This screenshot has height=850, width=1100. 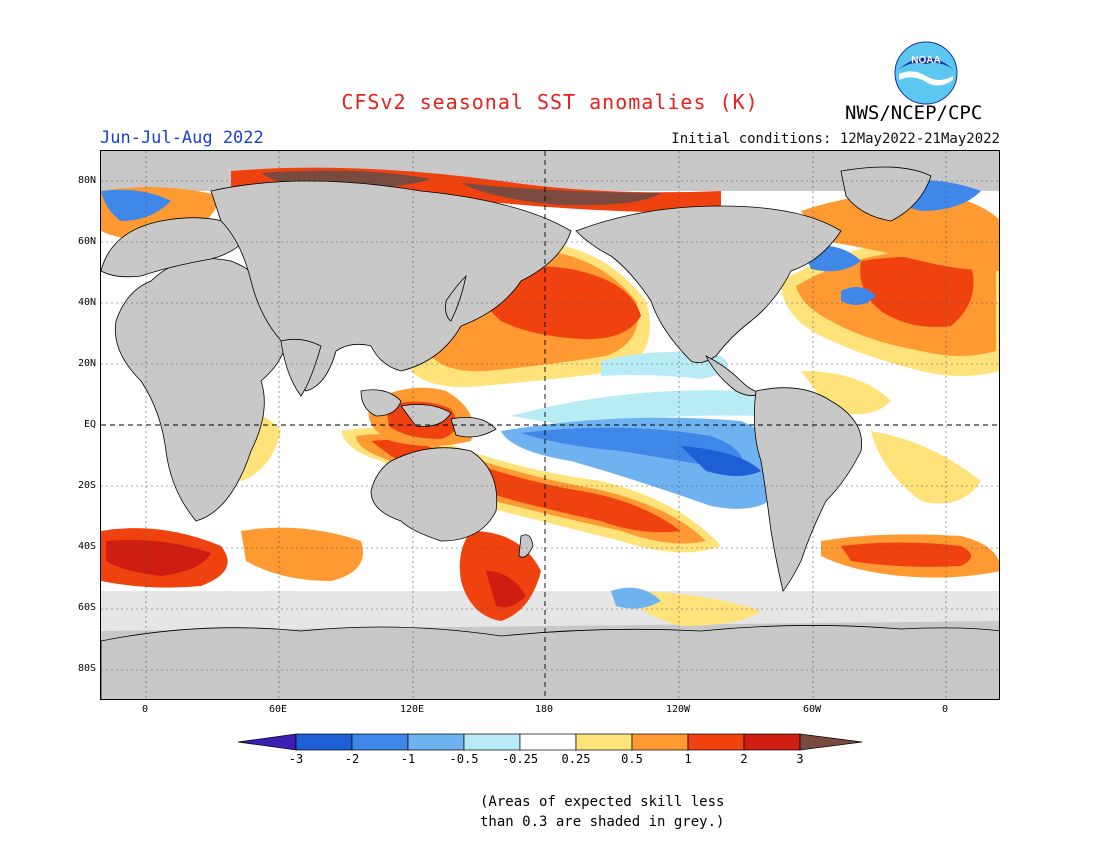 What do you see at coordinates (408, 759) in the screenshot?
I see `colorbar-label: -1` at bounding box center [408, 759].